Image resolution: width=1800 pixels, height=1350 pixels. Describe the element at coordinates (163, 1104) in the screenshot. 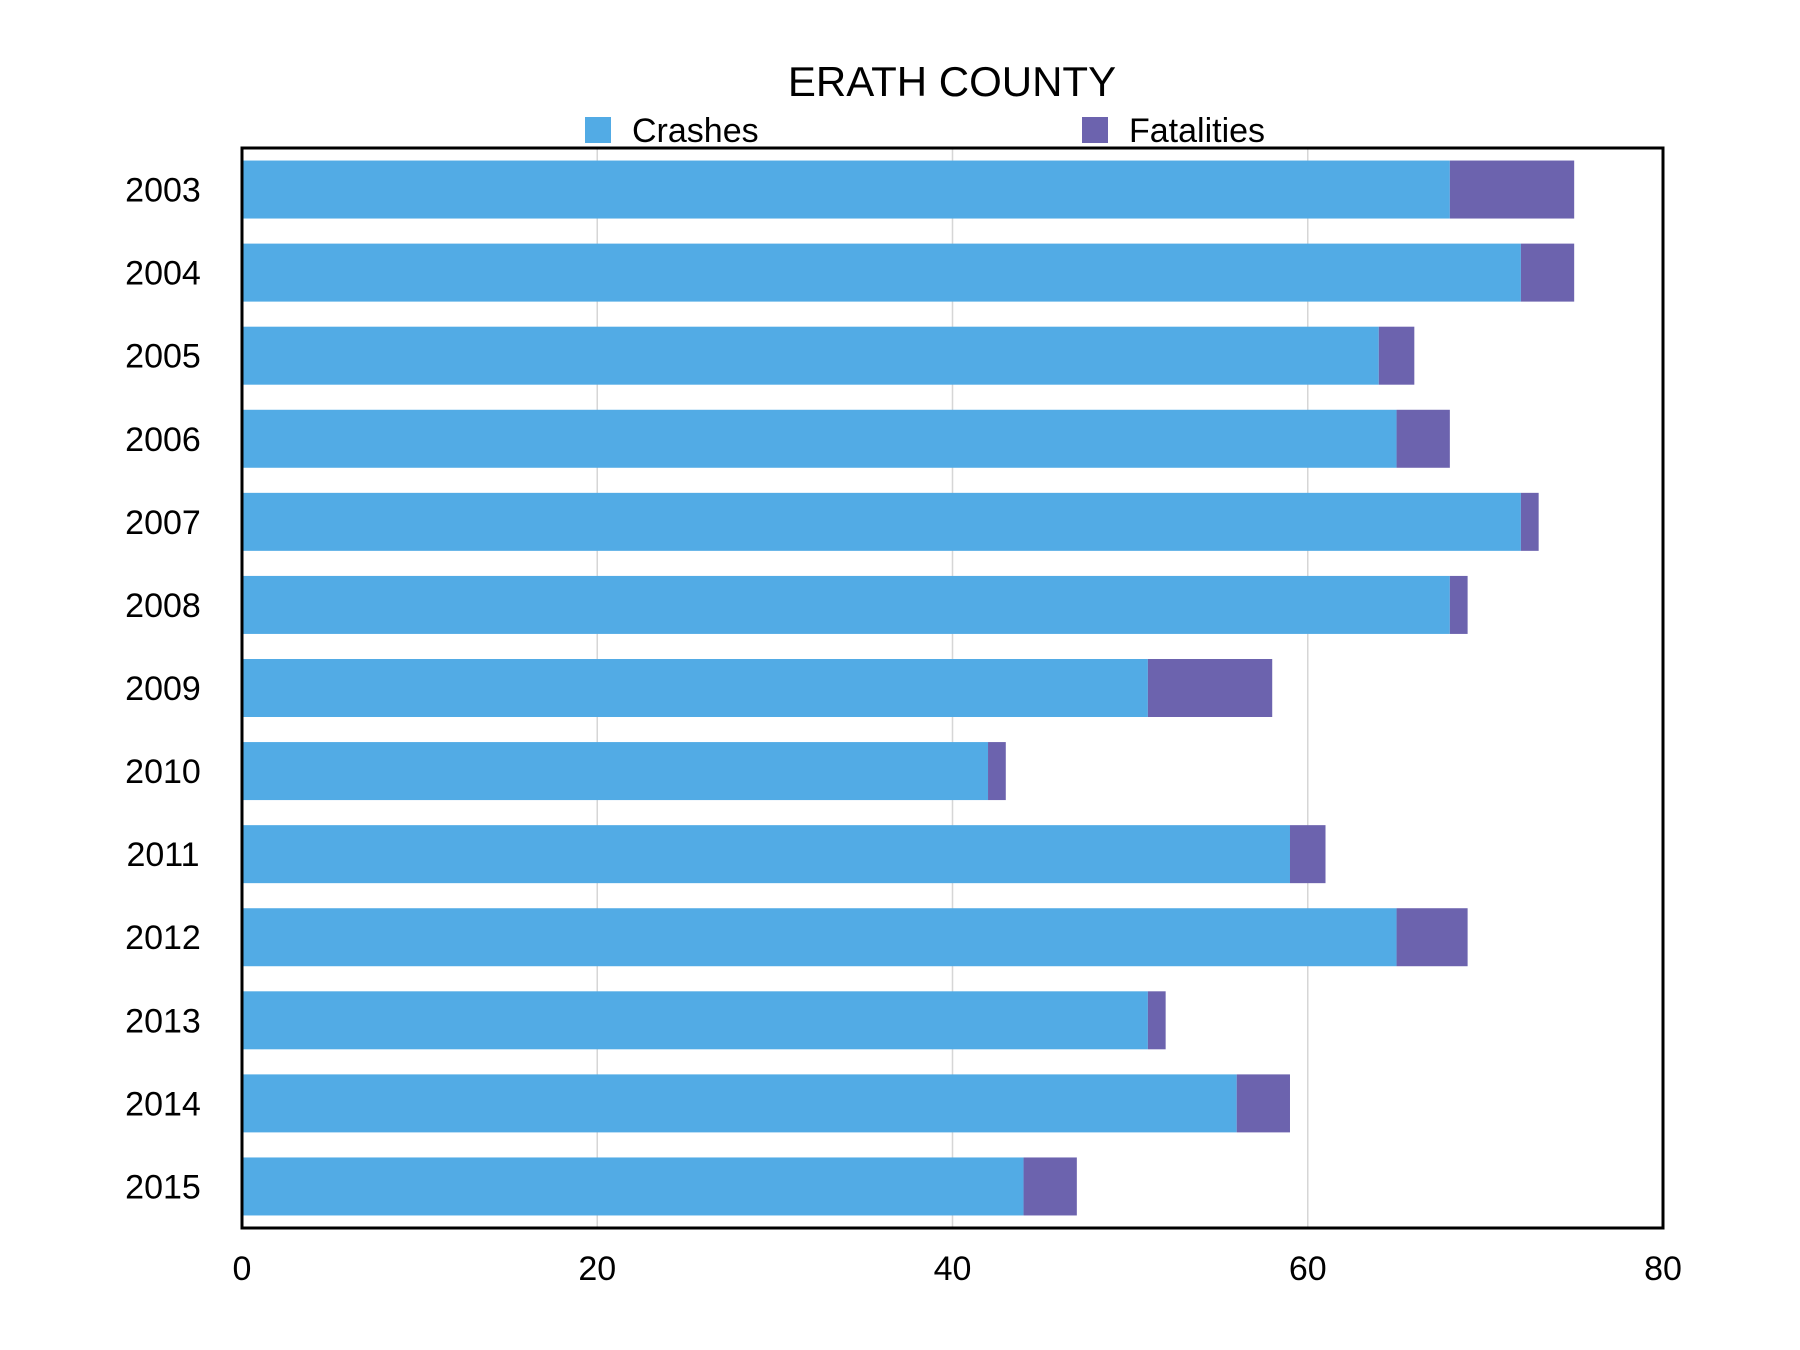

I see `y-tick-label: 2014` at that location.